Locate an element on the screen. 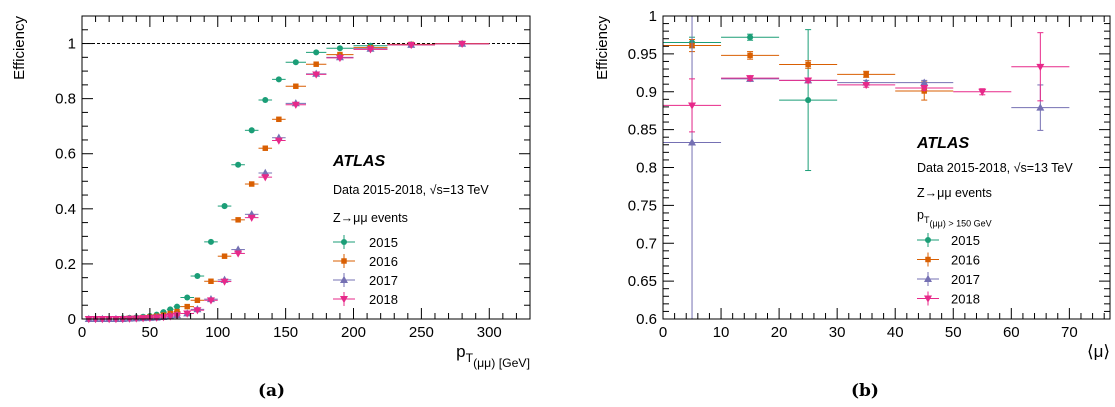 This screenshot has width=1115, height=407. panel-b-xtick-label: 0 is located at coordinates (663, 332).